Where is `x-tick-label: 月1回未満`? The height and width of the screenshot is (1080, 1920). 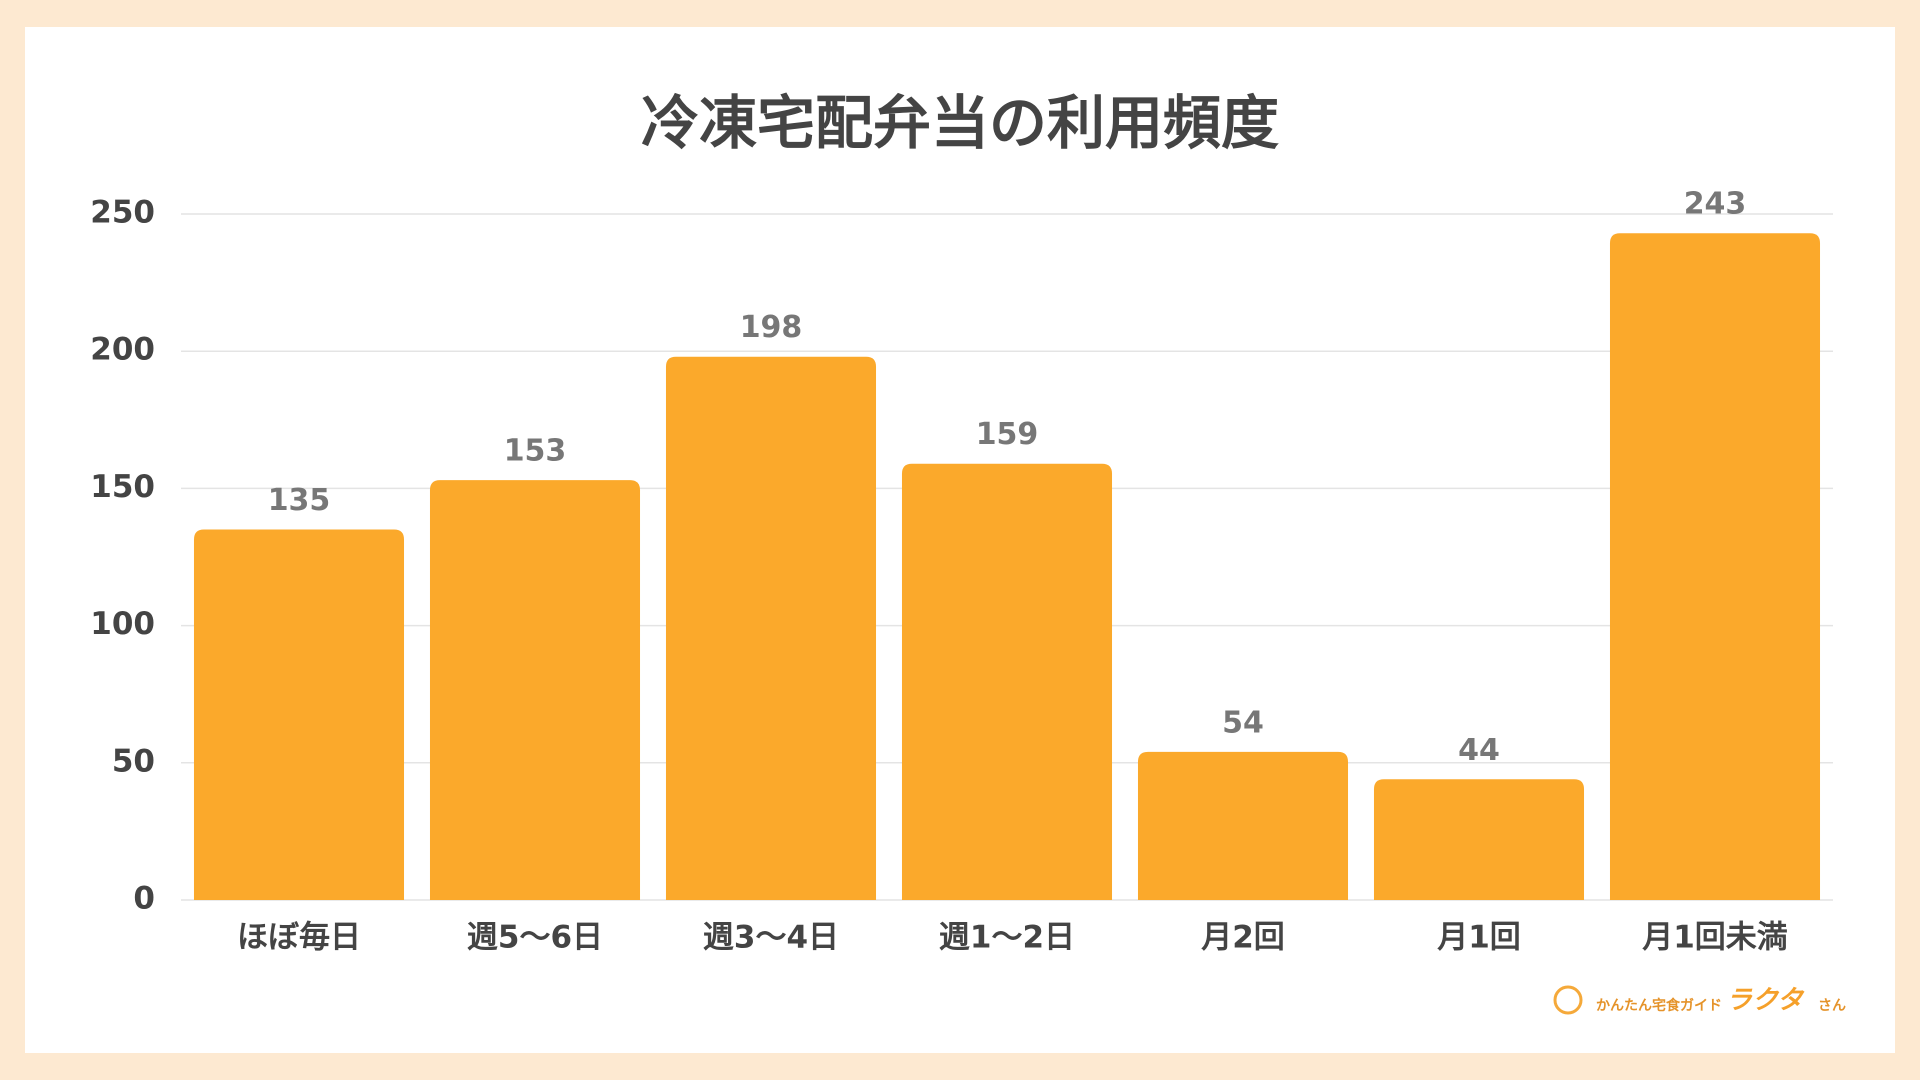 x-tick-label: 月1回未満 is located at coordinates (1715, 938).